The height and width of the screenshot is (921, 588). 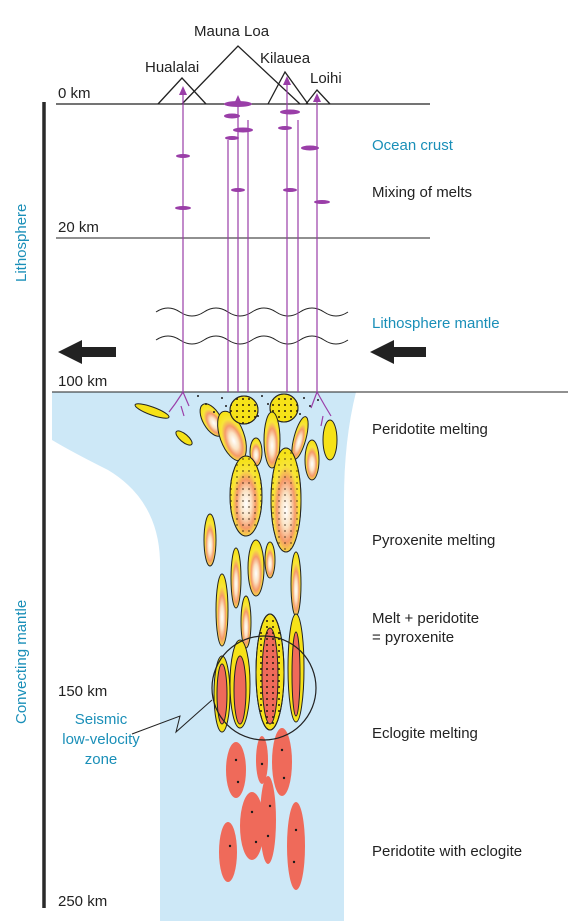 What do you see at coordinates (21, 662) in the screenshot?
I see `zone-convecting-mantle: Convecting mantle` at bounding box center [21, 662].